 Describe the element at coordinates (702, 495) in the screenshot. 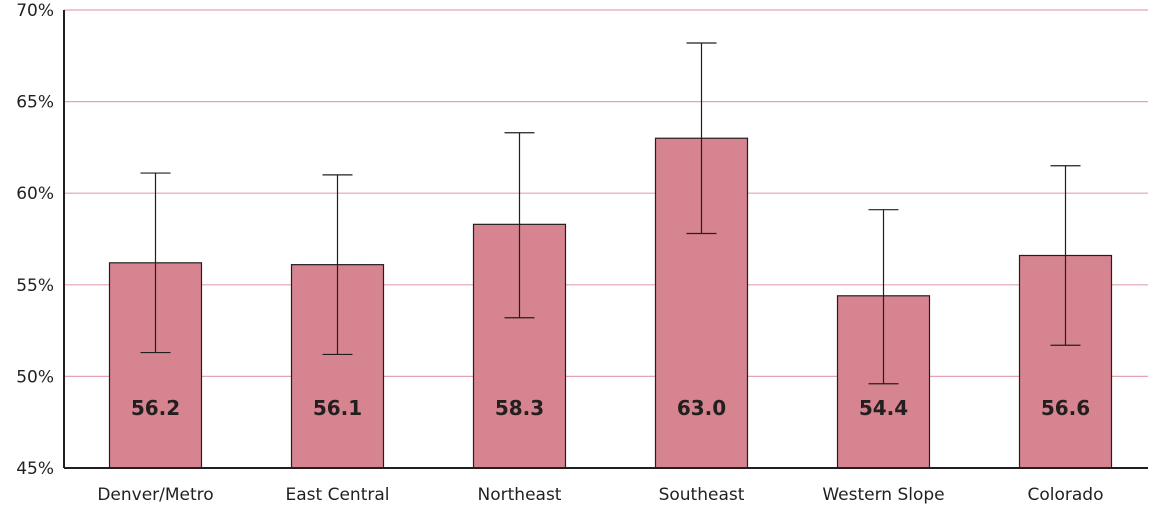

I see `x-category-label: Southeast` at that location.